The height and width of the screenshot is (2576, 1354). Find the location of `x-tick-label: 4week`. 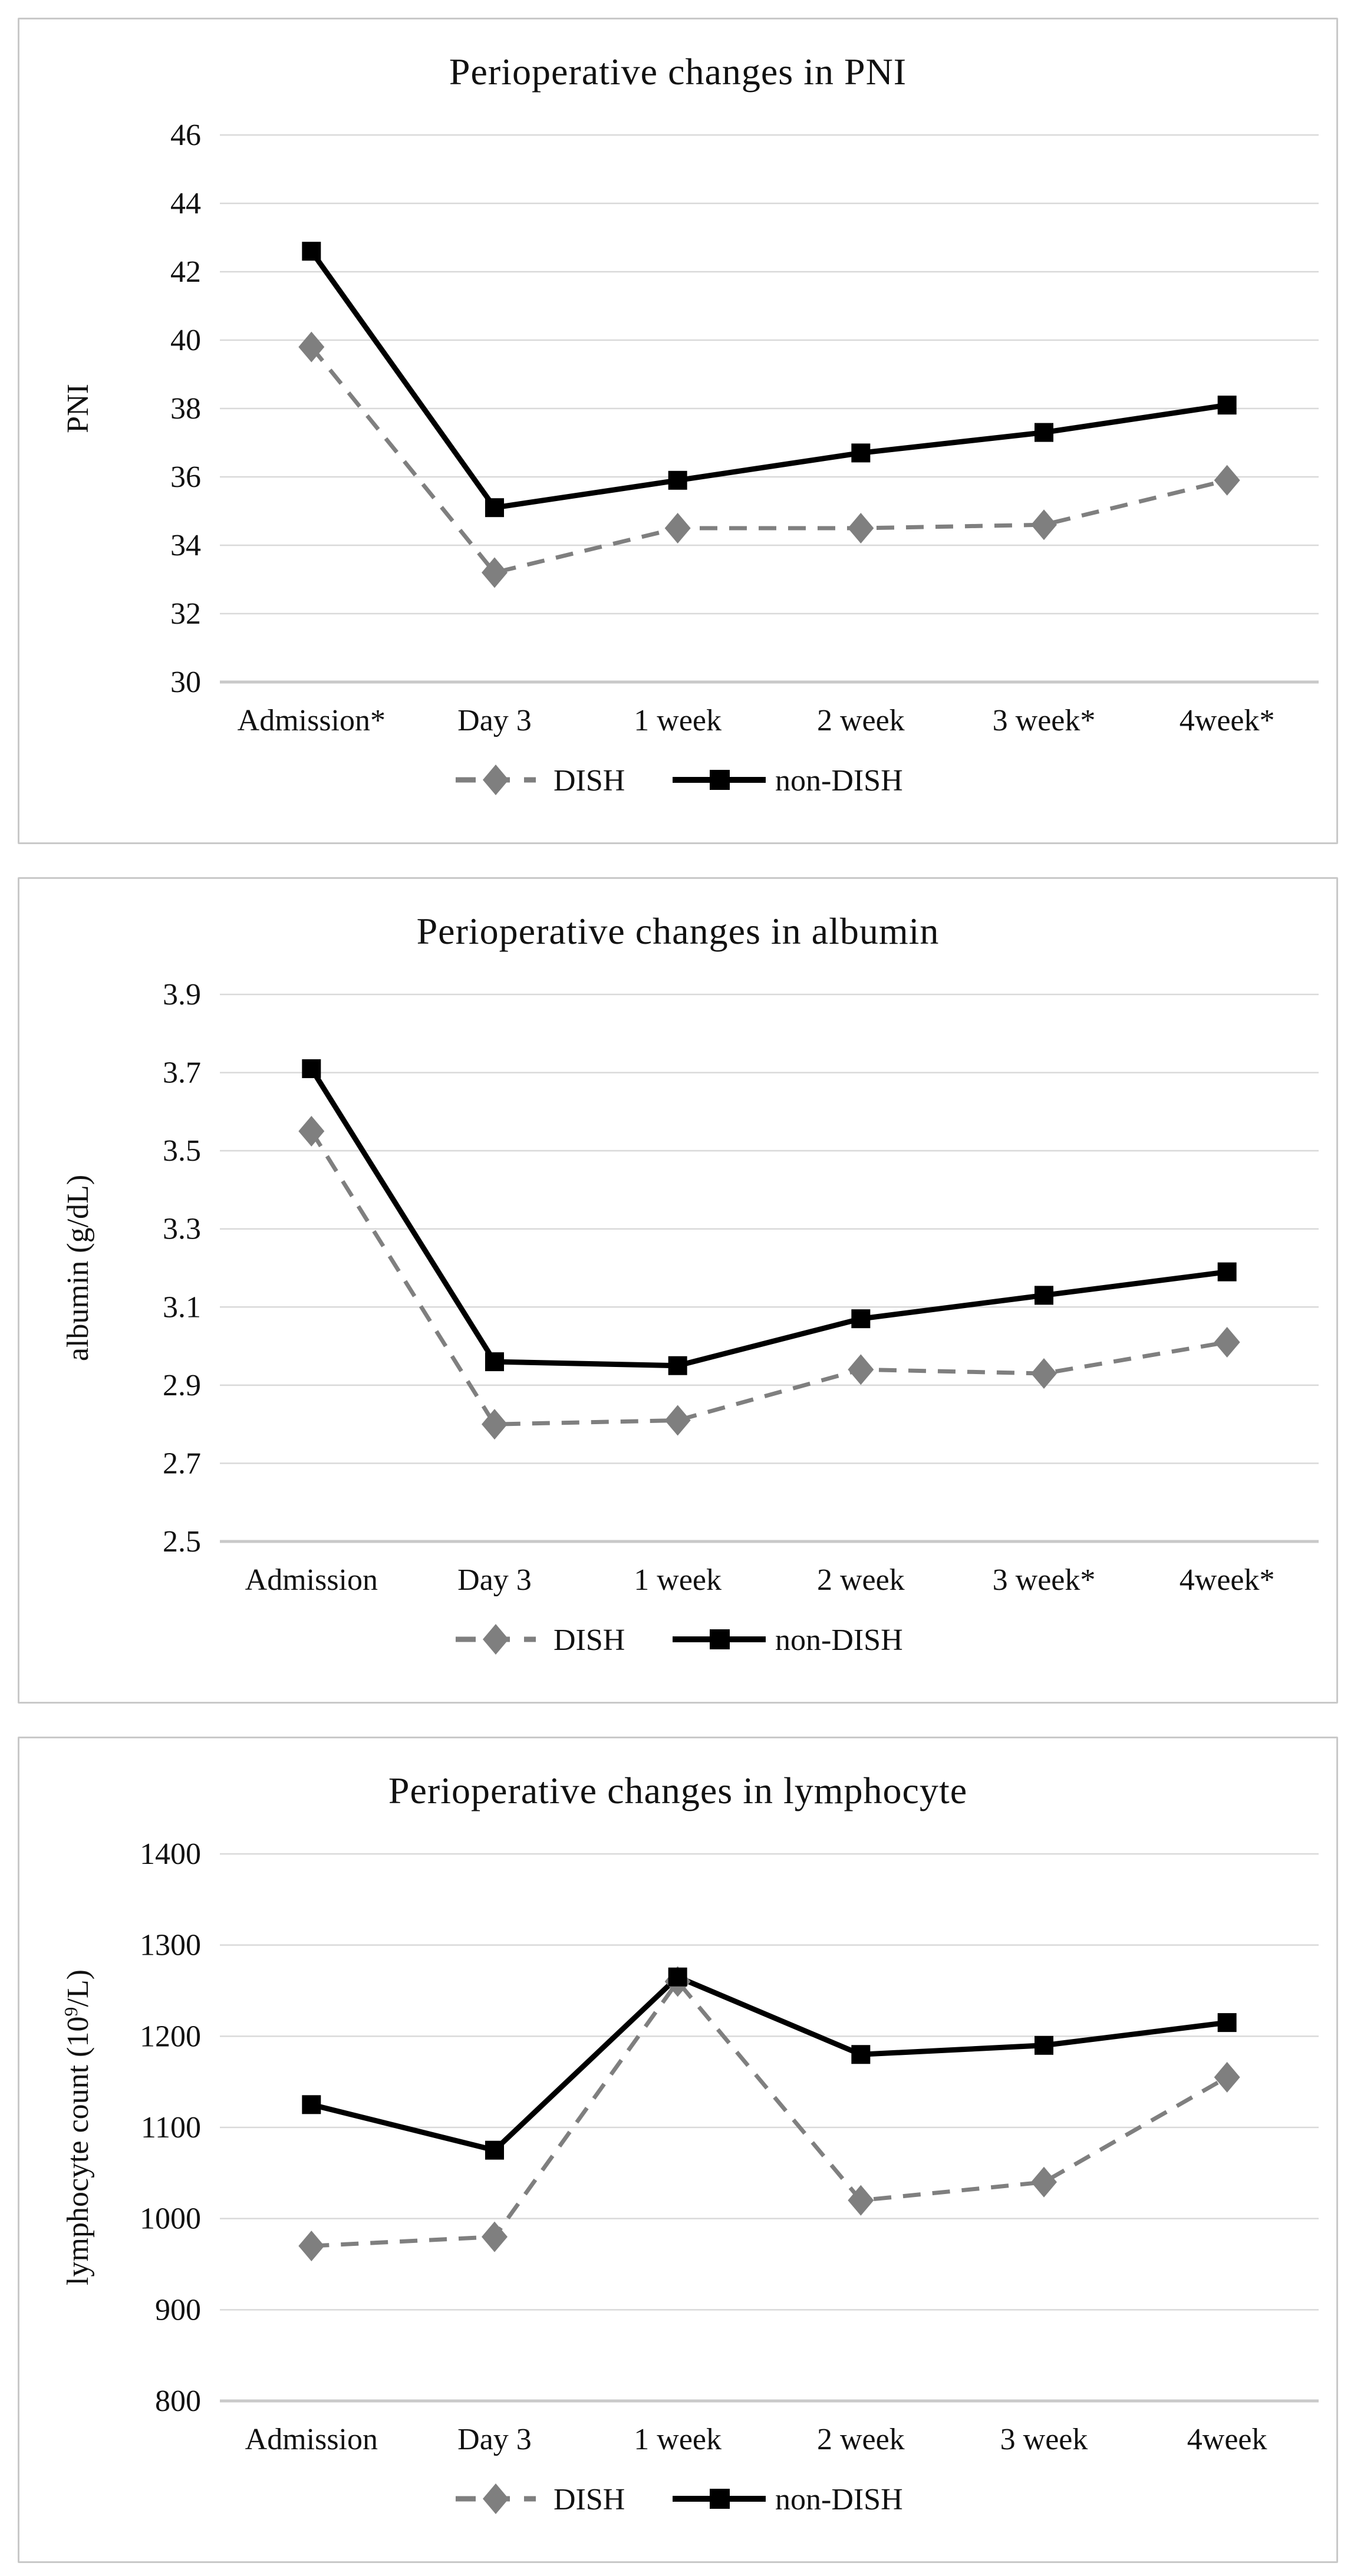

x-tick-label: 4week is located at coordinates (1227, 2439).